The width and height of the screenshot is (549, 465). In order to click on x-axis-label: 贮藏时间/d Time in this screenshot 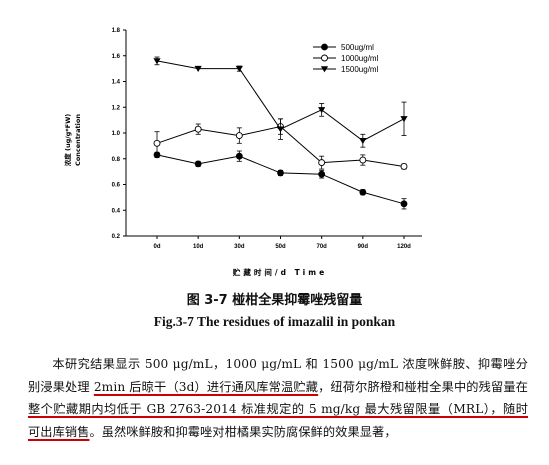, I will do `click(279, 272)`.